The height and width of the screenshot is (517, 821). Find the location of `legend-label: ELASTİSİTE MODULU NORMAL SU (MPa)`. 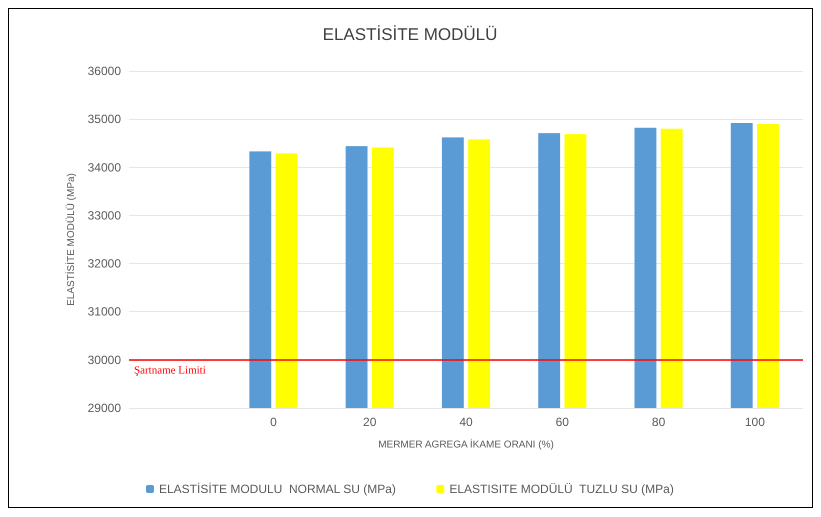

legend-label: ELASTİSİTE MODULU NORMAL SU (MPa) is located at coordinates (277, 489).